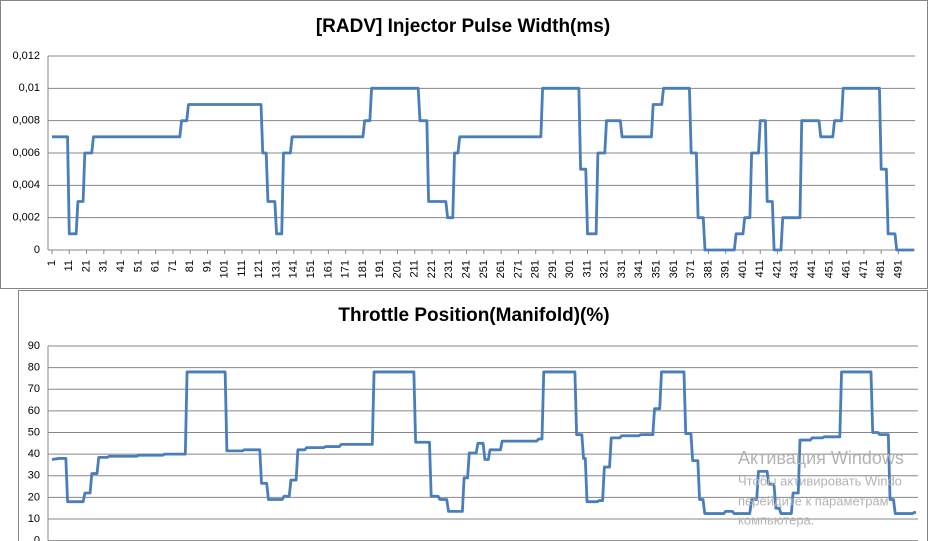 This screenshot has height=541, width=928. I want to click on x-tick-label: 401, so click(743, 269).